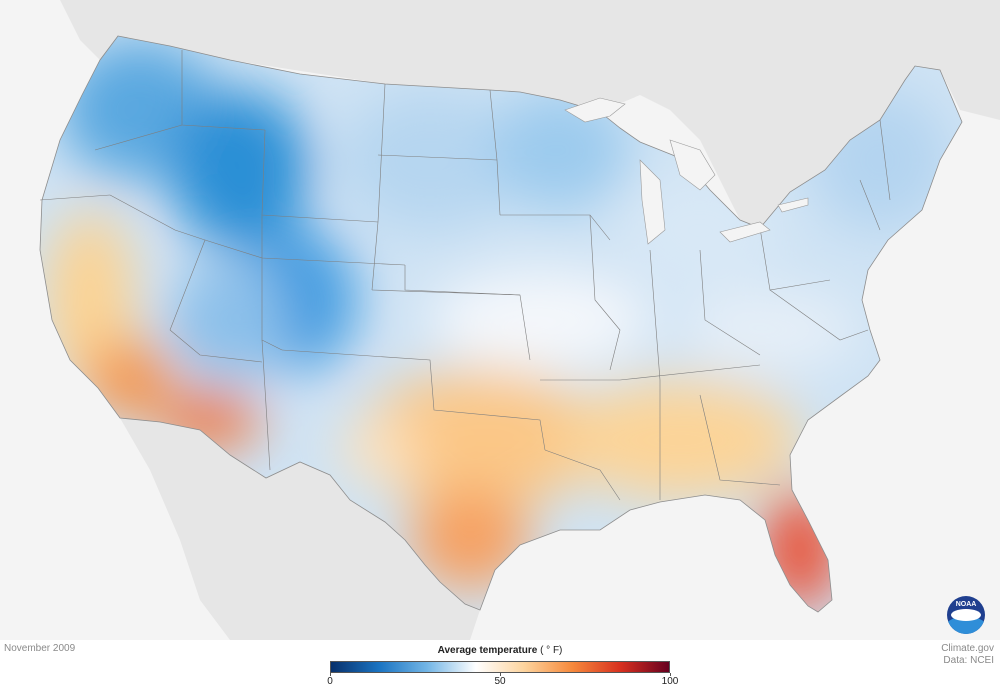  What do you see at coordinates (300, 529) in the screenshot?
I see `mexico-landmass` at bounding box center [300, 529].